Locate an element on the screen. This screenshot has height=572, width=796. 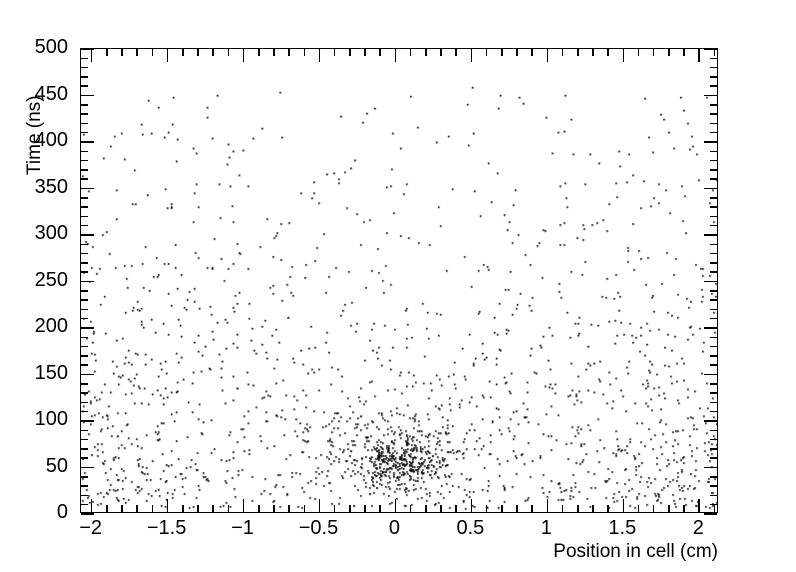
y-tick-label: 100 is located at coordinates (51, 419).